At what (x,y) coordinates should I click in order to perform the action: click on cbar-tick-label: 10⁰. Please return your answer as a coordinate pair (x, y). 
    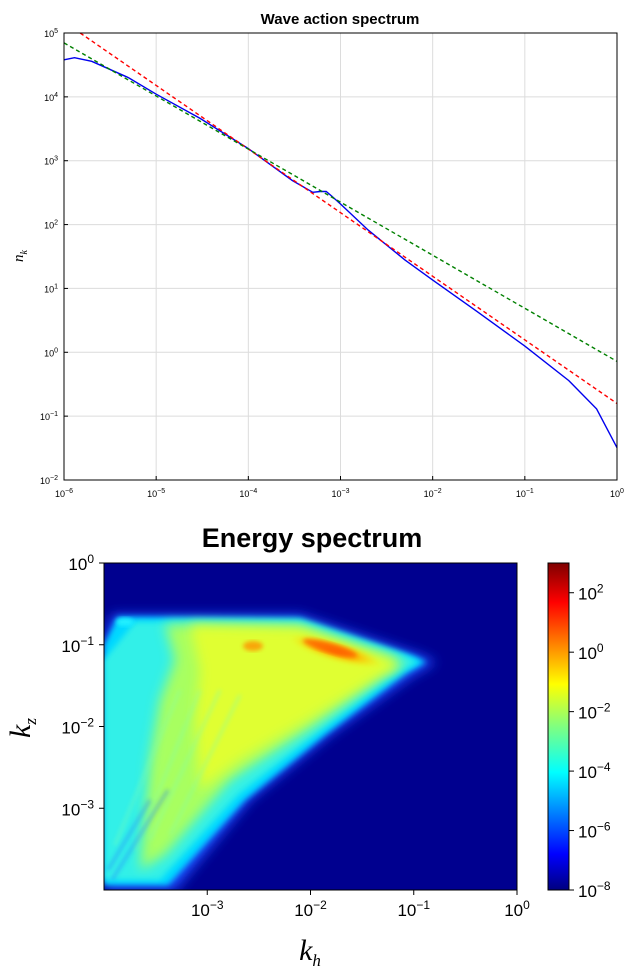
    Looking at the image, I should click on (591, 652).